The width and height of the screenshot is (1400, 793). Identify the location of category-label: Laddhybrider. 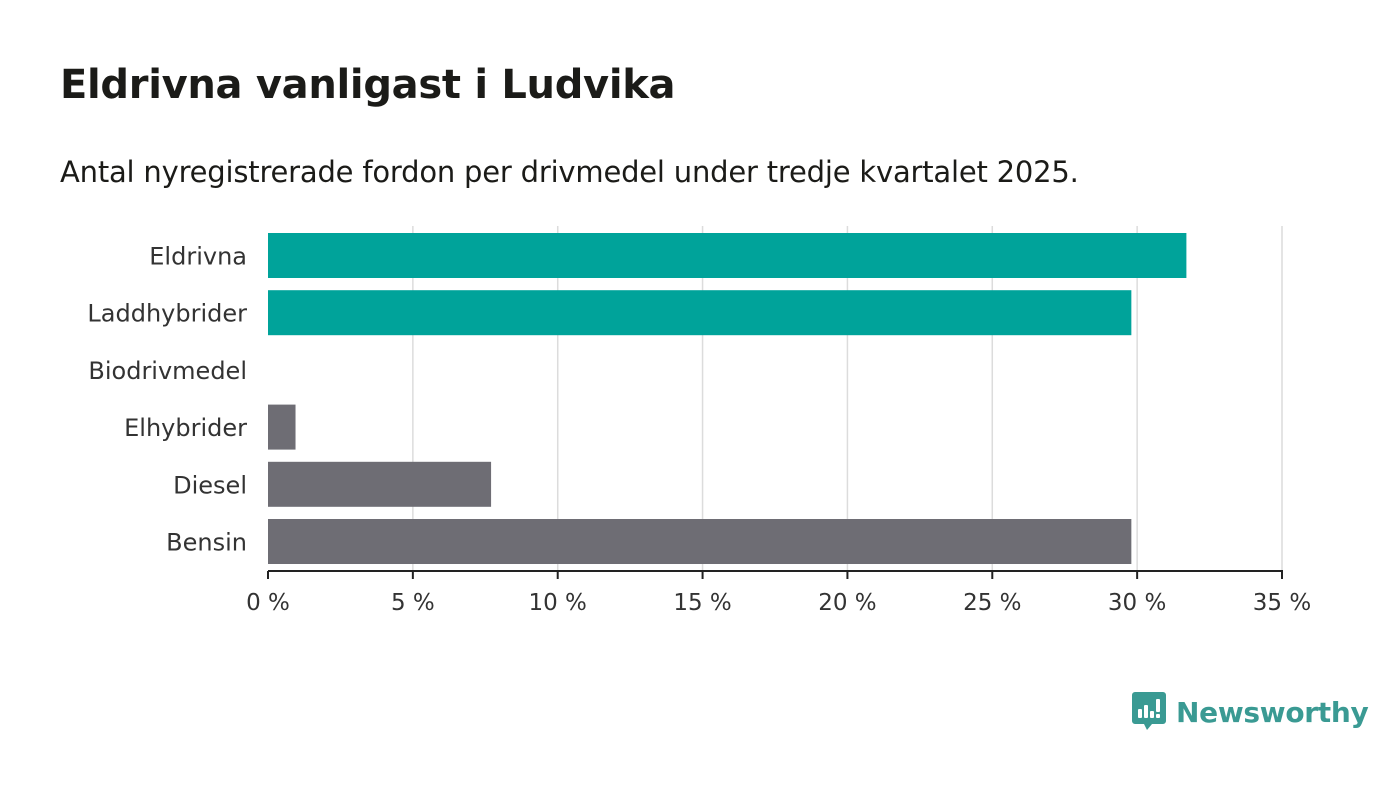
(167, 314).